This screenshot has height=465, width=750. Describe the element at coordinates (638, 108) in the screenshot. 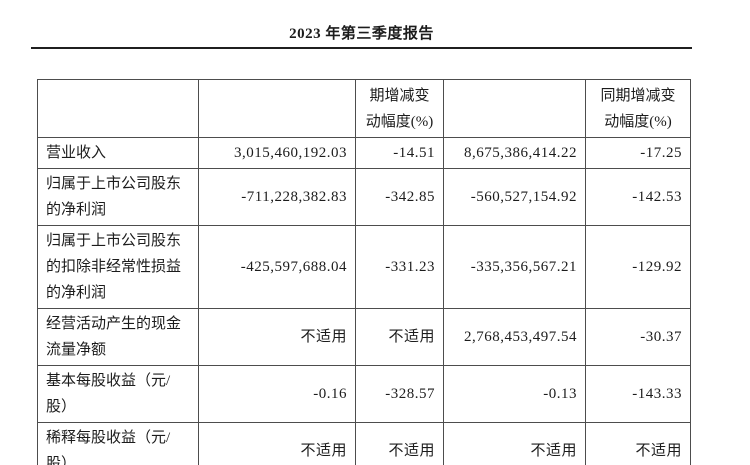

I see `header-ytd-change: 同期增减变 动幅度(%)` at that location.